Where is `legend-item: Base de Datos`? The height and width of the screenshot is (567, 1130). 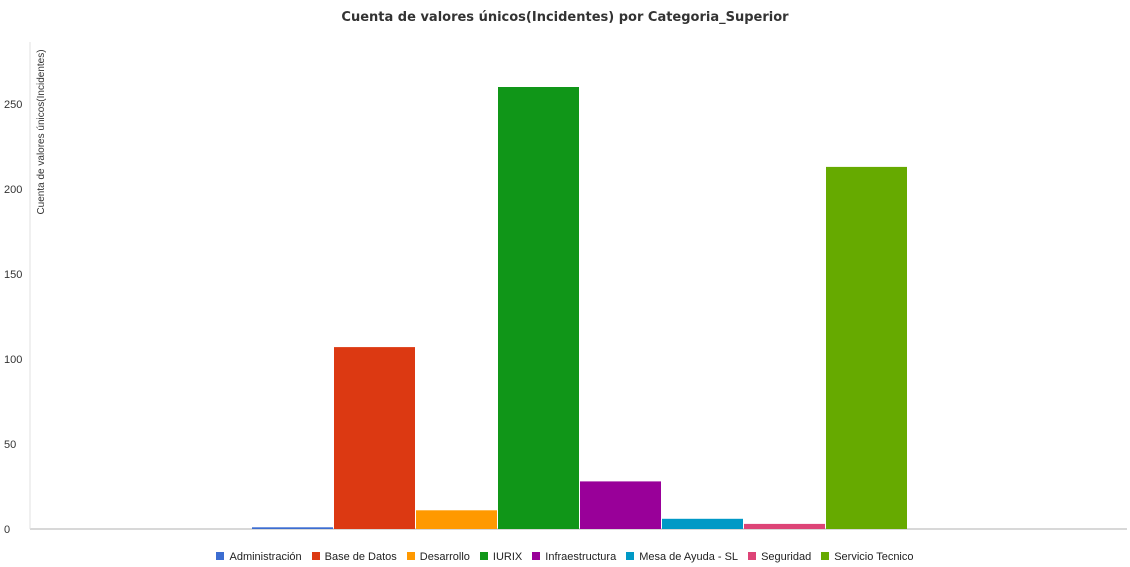 legend-item: Base de Datos is located at coordinates (354, 557).